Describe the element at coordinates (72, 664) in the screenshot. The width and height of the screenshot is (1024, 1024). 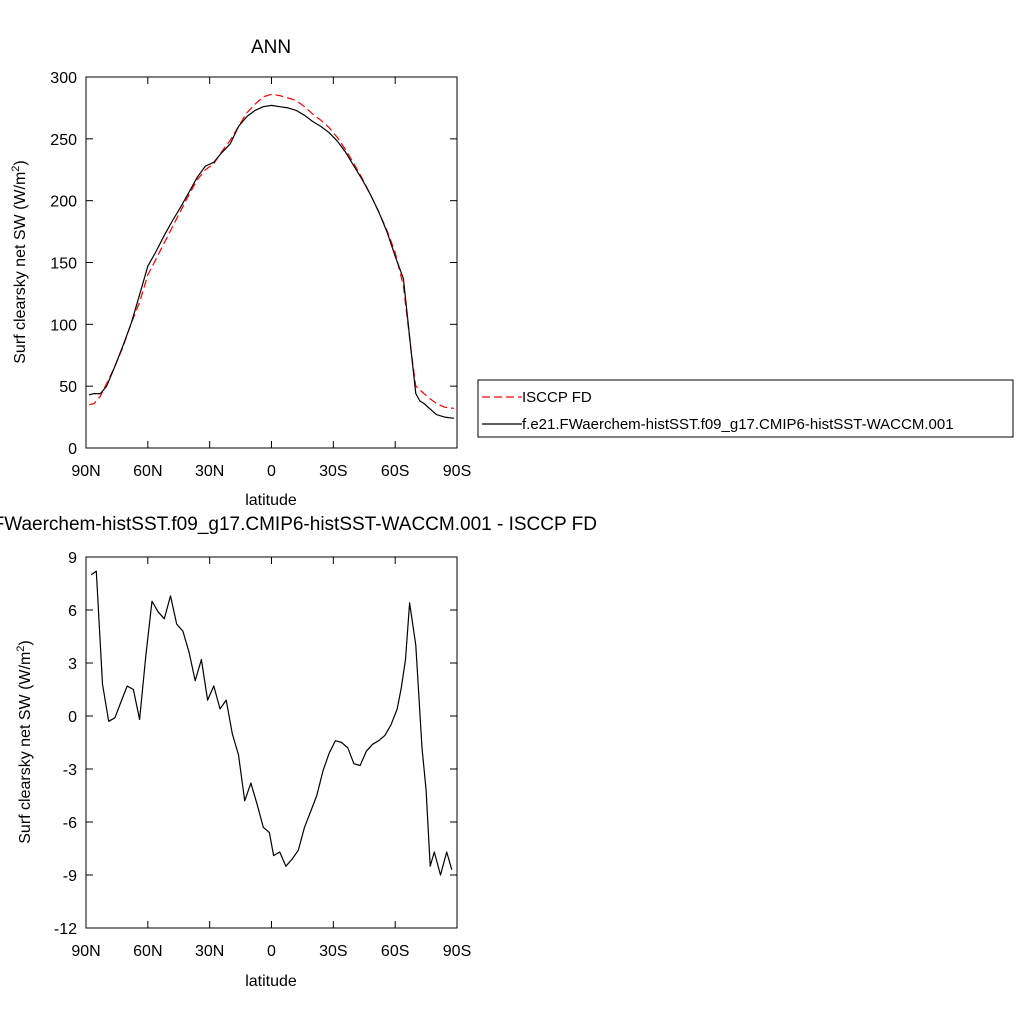
I see `y-tick-label: 3` at that location.